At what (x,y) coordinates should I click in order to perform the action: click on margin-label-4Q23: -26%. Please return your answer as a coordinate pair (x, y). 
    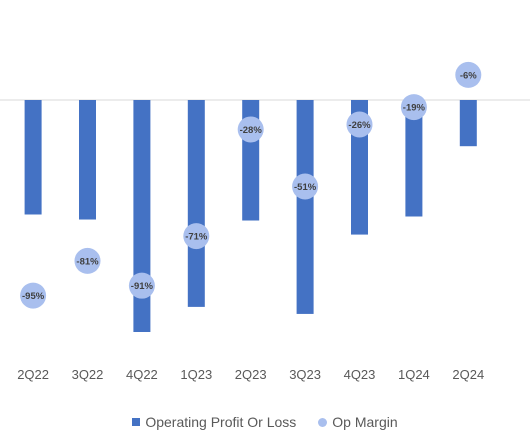
    Looking at the image, I should click on (359, 125).